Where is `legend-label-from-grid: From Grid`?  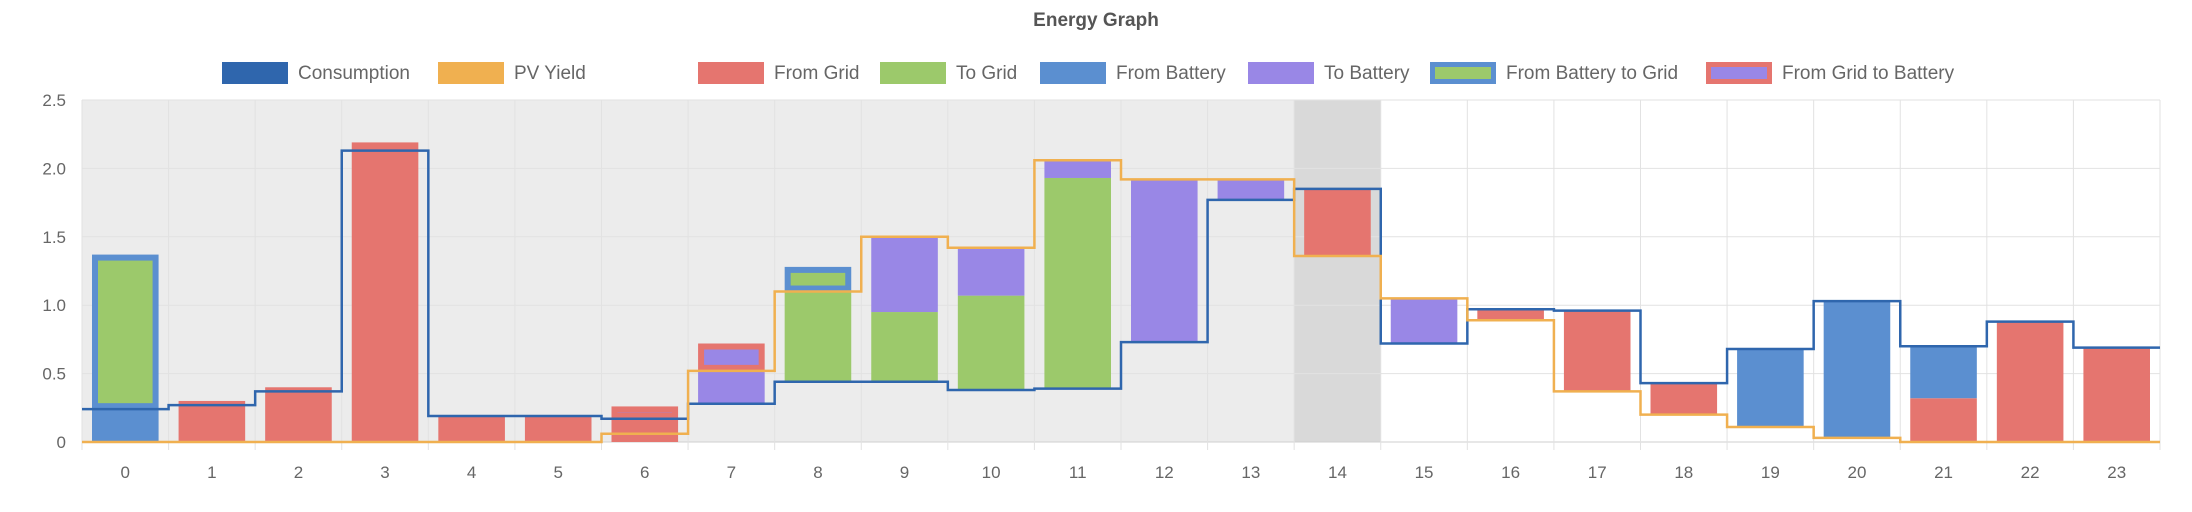 legend-label-from-grid: From Grid is located at coordinates (817, 73).